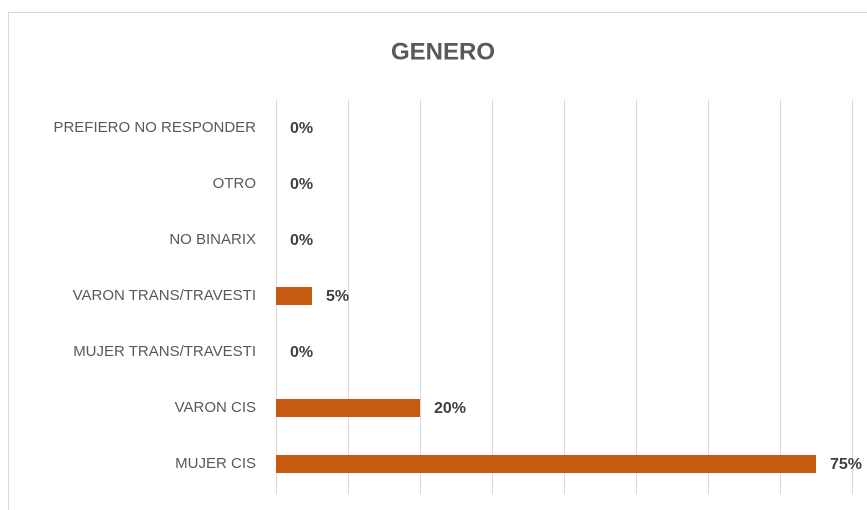  I want to click on category-label: PREFIERO NO RESPONDER, so click(154, 127).